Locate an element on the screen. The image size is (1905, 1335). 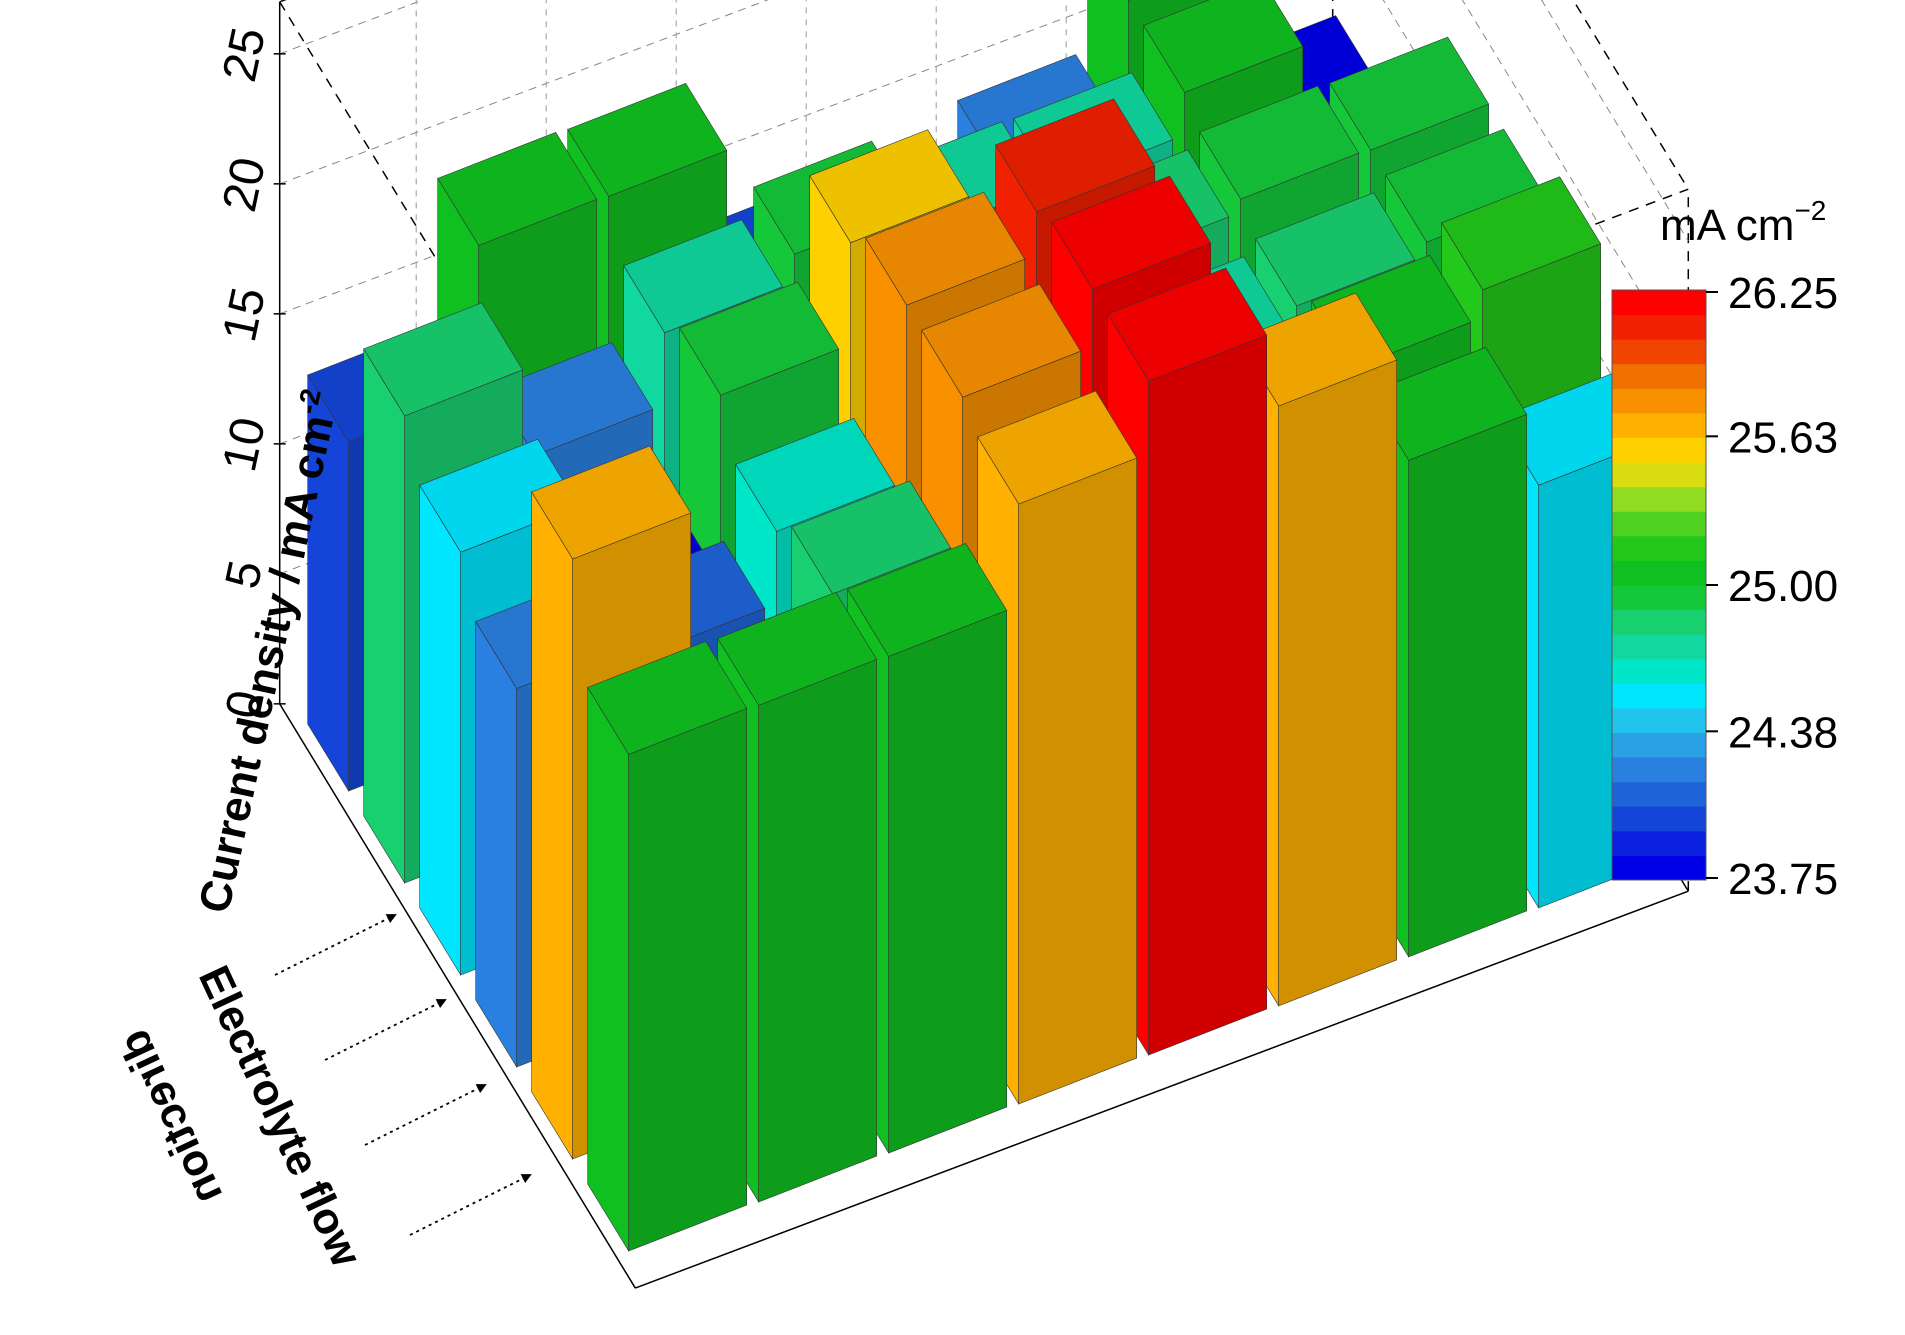
z-tick-label: 20 is located at coordinates (244, 184).